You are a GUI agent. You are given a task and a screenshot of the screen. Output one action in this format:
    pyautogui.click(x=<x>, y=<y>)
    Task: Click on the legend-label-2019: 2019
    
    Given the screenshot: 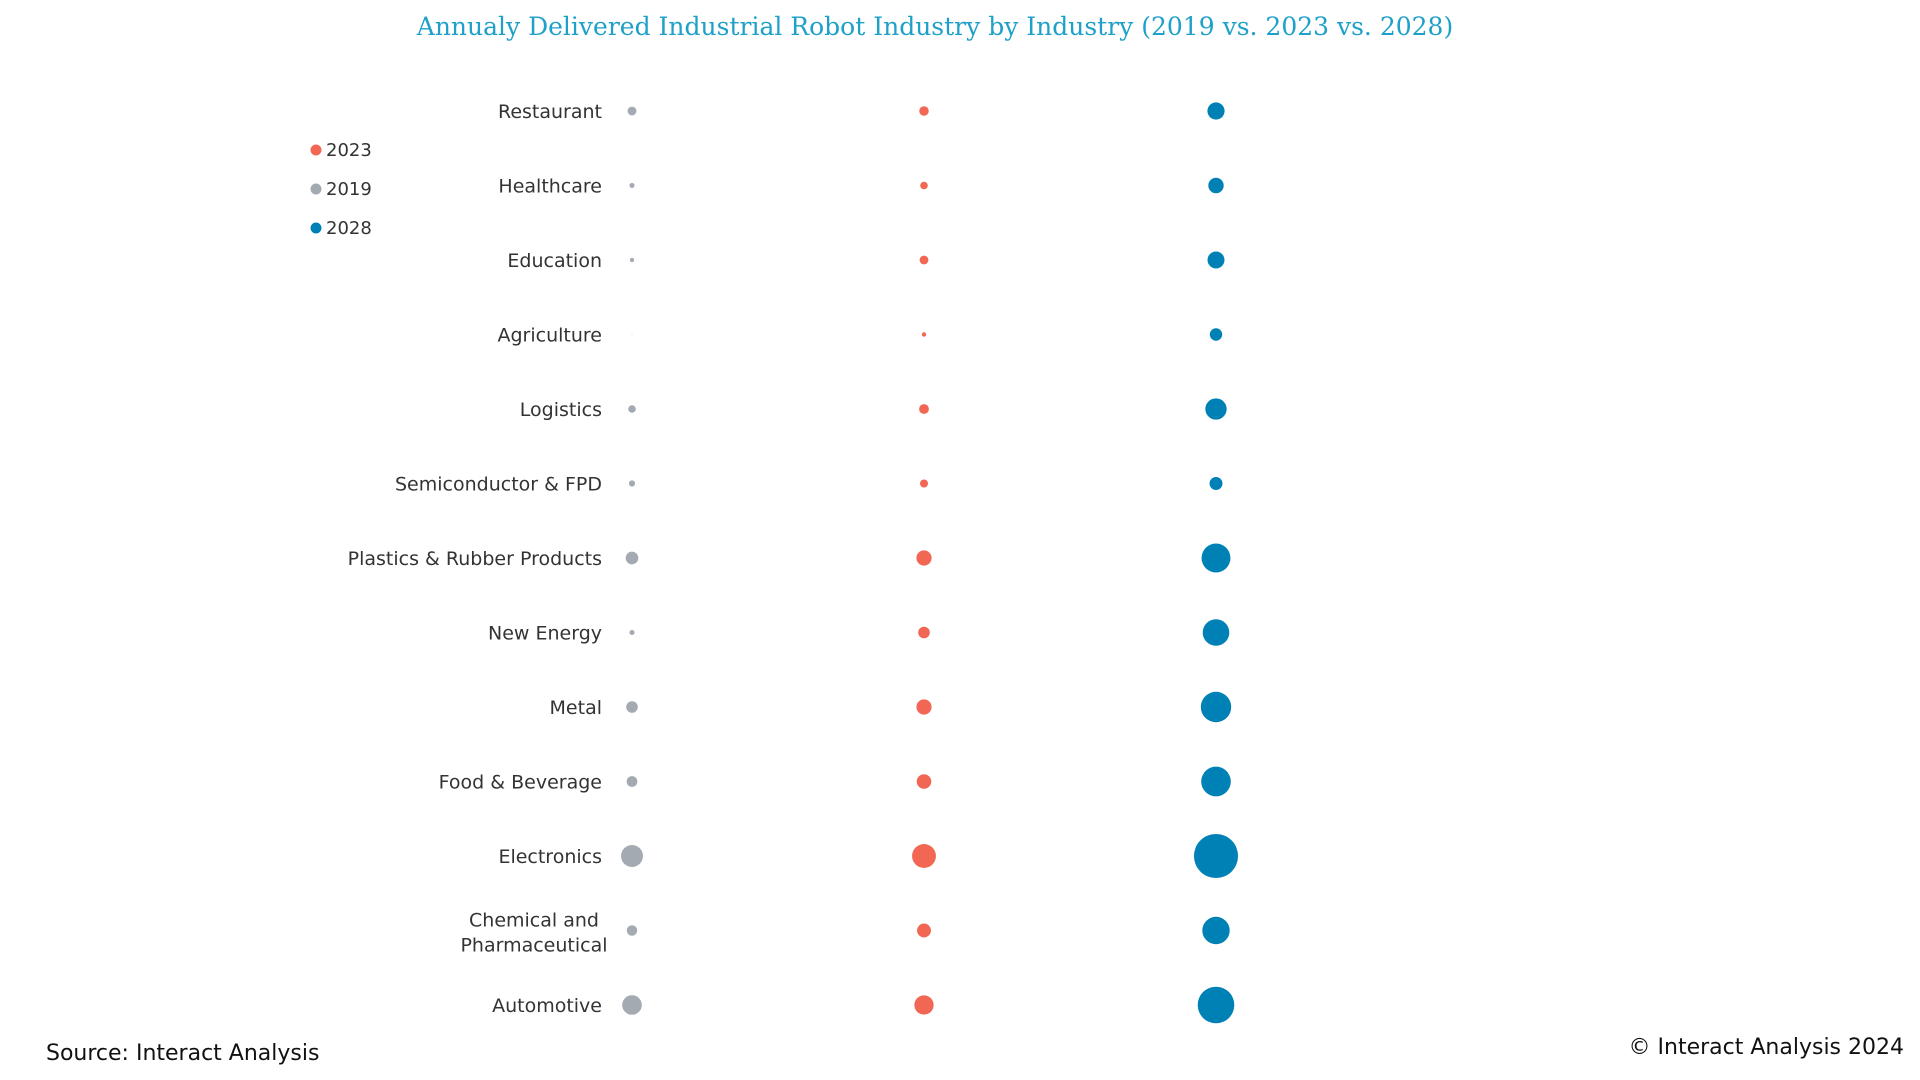 What is the action you would take?
    pyautogui.click(x=349, y=189)
    